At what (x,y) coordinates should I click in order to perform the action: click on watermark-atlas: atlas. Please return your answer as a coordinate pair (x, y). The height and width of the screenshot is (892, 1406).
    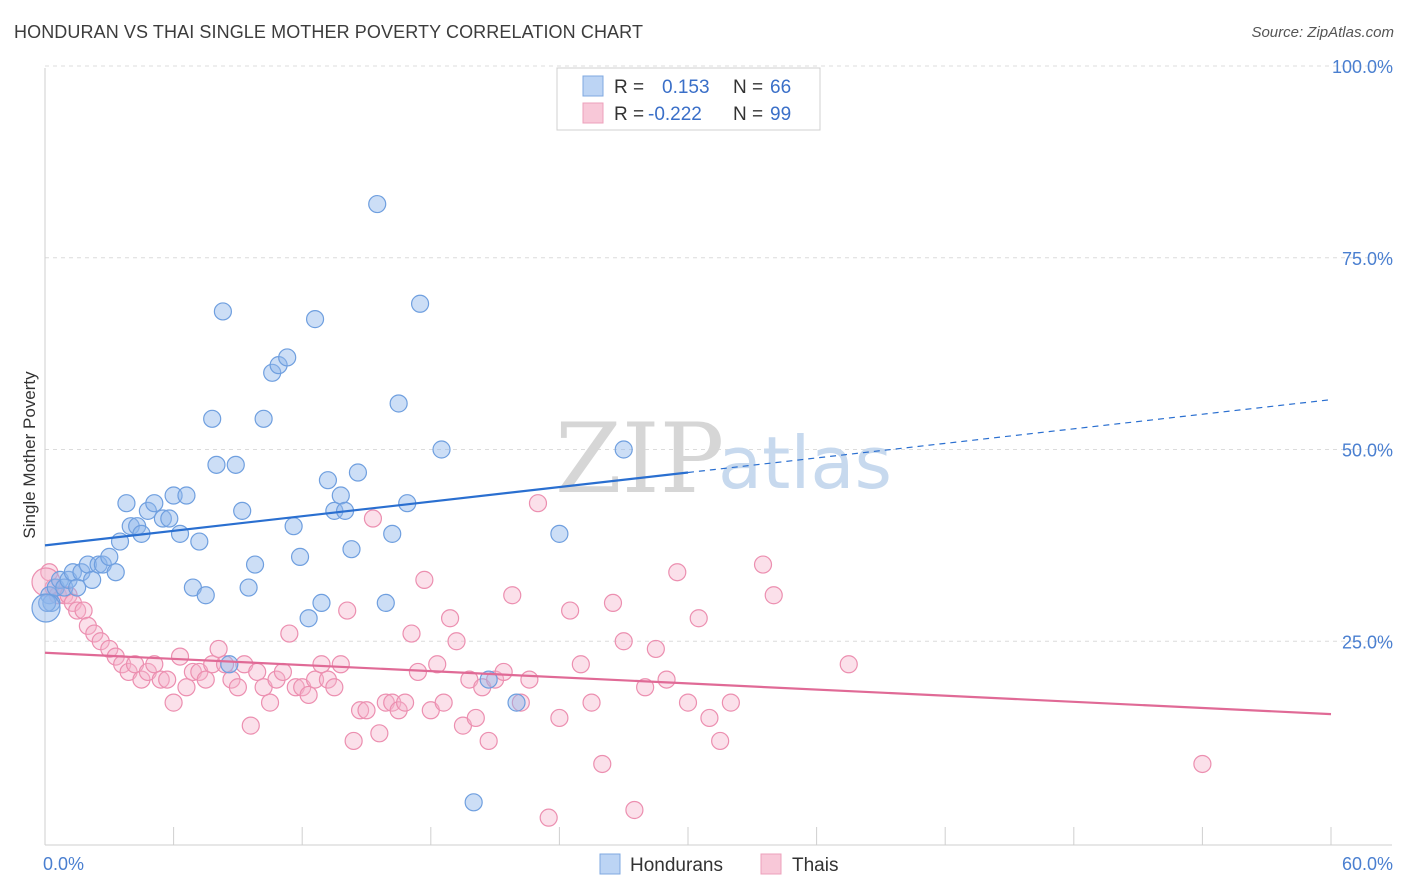
    Looking at the image, I should click on (805, 463).